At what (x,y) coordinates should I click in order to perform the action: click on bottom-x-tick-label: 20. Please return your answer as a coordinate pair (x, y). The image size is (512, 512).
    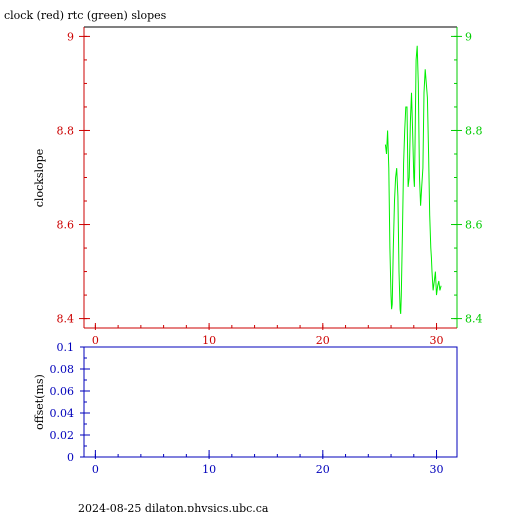
    Looking at the image, I should click on (323, 469).